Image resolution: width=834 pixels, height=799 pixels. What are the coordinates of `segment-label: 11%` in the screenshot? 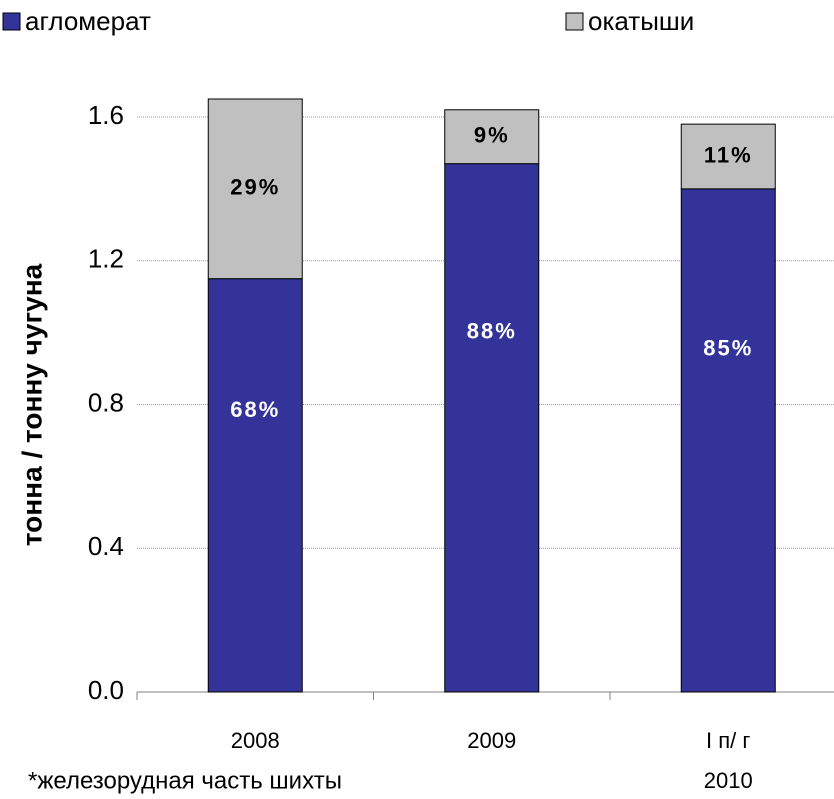 It's located at (728, 154).